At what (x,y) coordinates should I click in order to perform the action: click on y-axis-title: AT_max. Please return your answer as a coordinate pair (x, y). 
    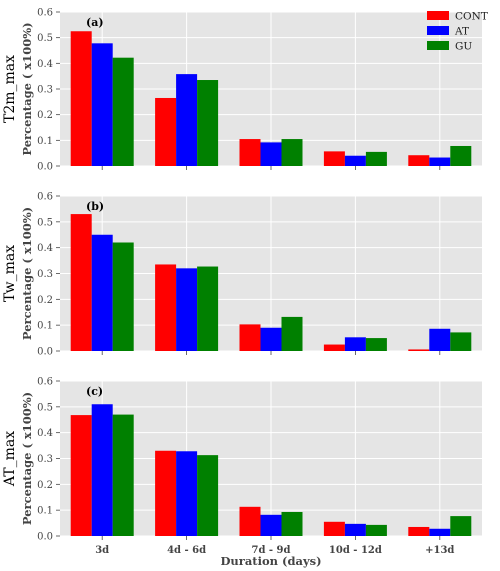
    Looking at the image, I should click on (10, 459).